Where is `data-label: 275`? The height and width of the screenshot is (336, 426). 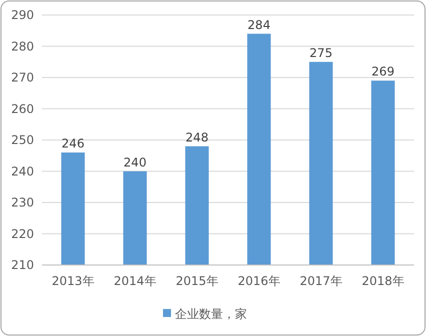 data-label: 275 is located at coordinates (321, 53).